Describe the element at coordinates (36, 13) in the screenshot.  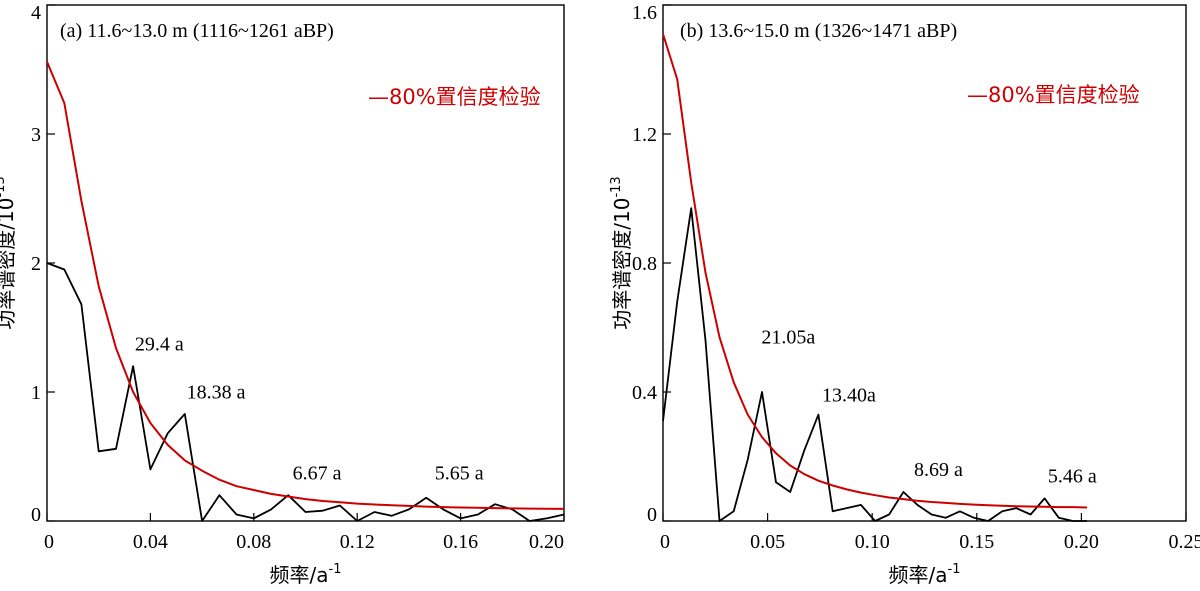
I see `y-tick-label: 4` at that location.